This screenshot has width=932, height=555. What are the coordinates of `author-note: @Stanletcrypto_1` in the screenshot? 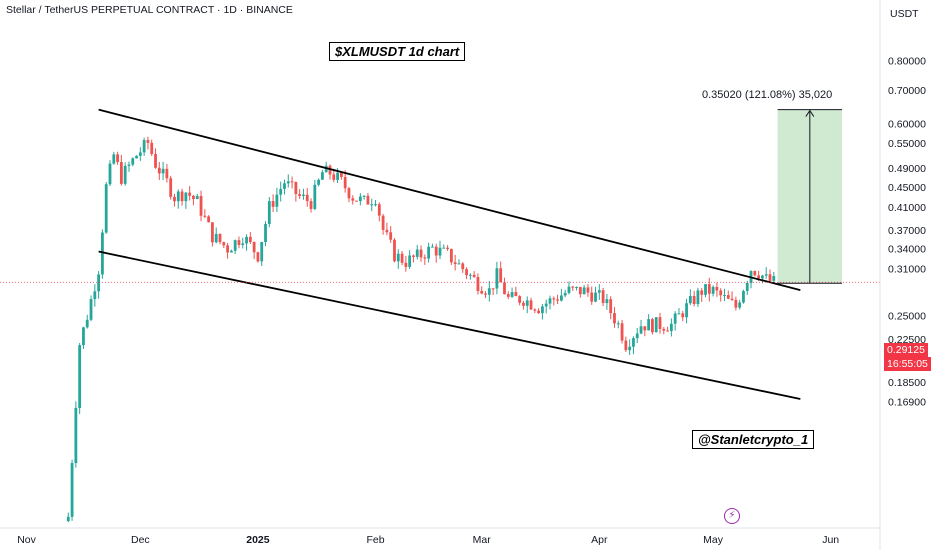 It's located at (753, 439).